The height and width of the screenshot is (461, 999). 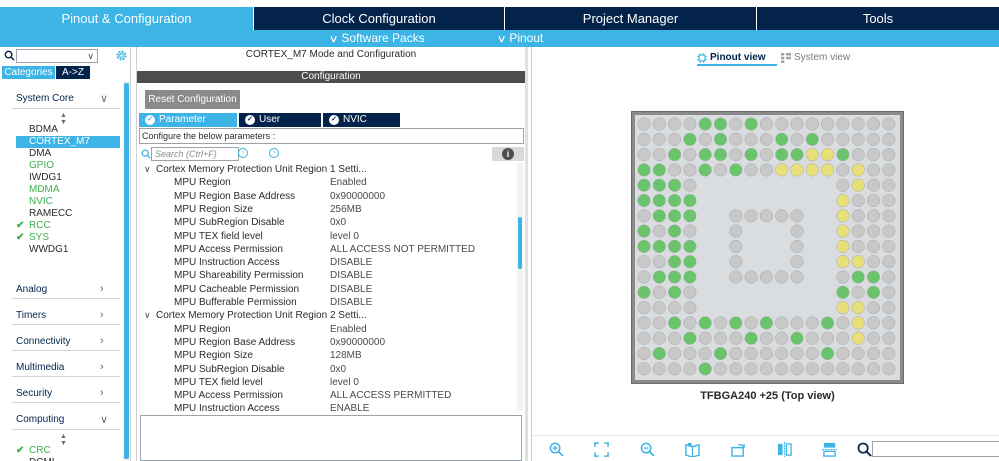 I want to click on fit-to-window-icon, so click(x=601, y=449).